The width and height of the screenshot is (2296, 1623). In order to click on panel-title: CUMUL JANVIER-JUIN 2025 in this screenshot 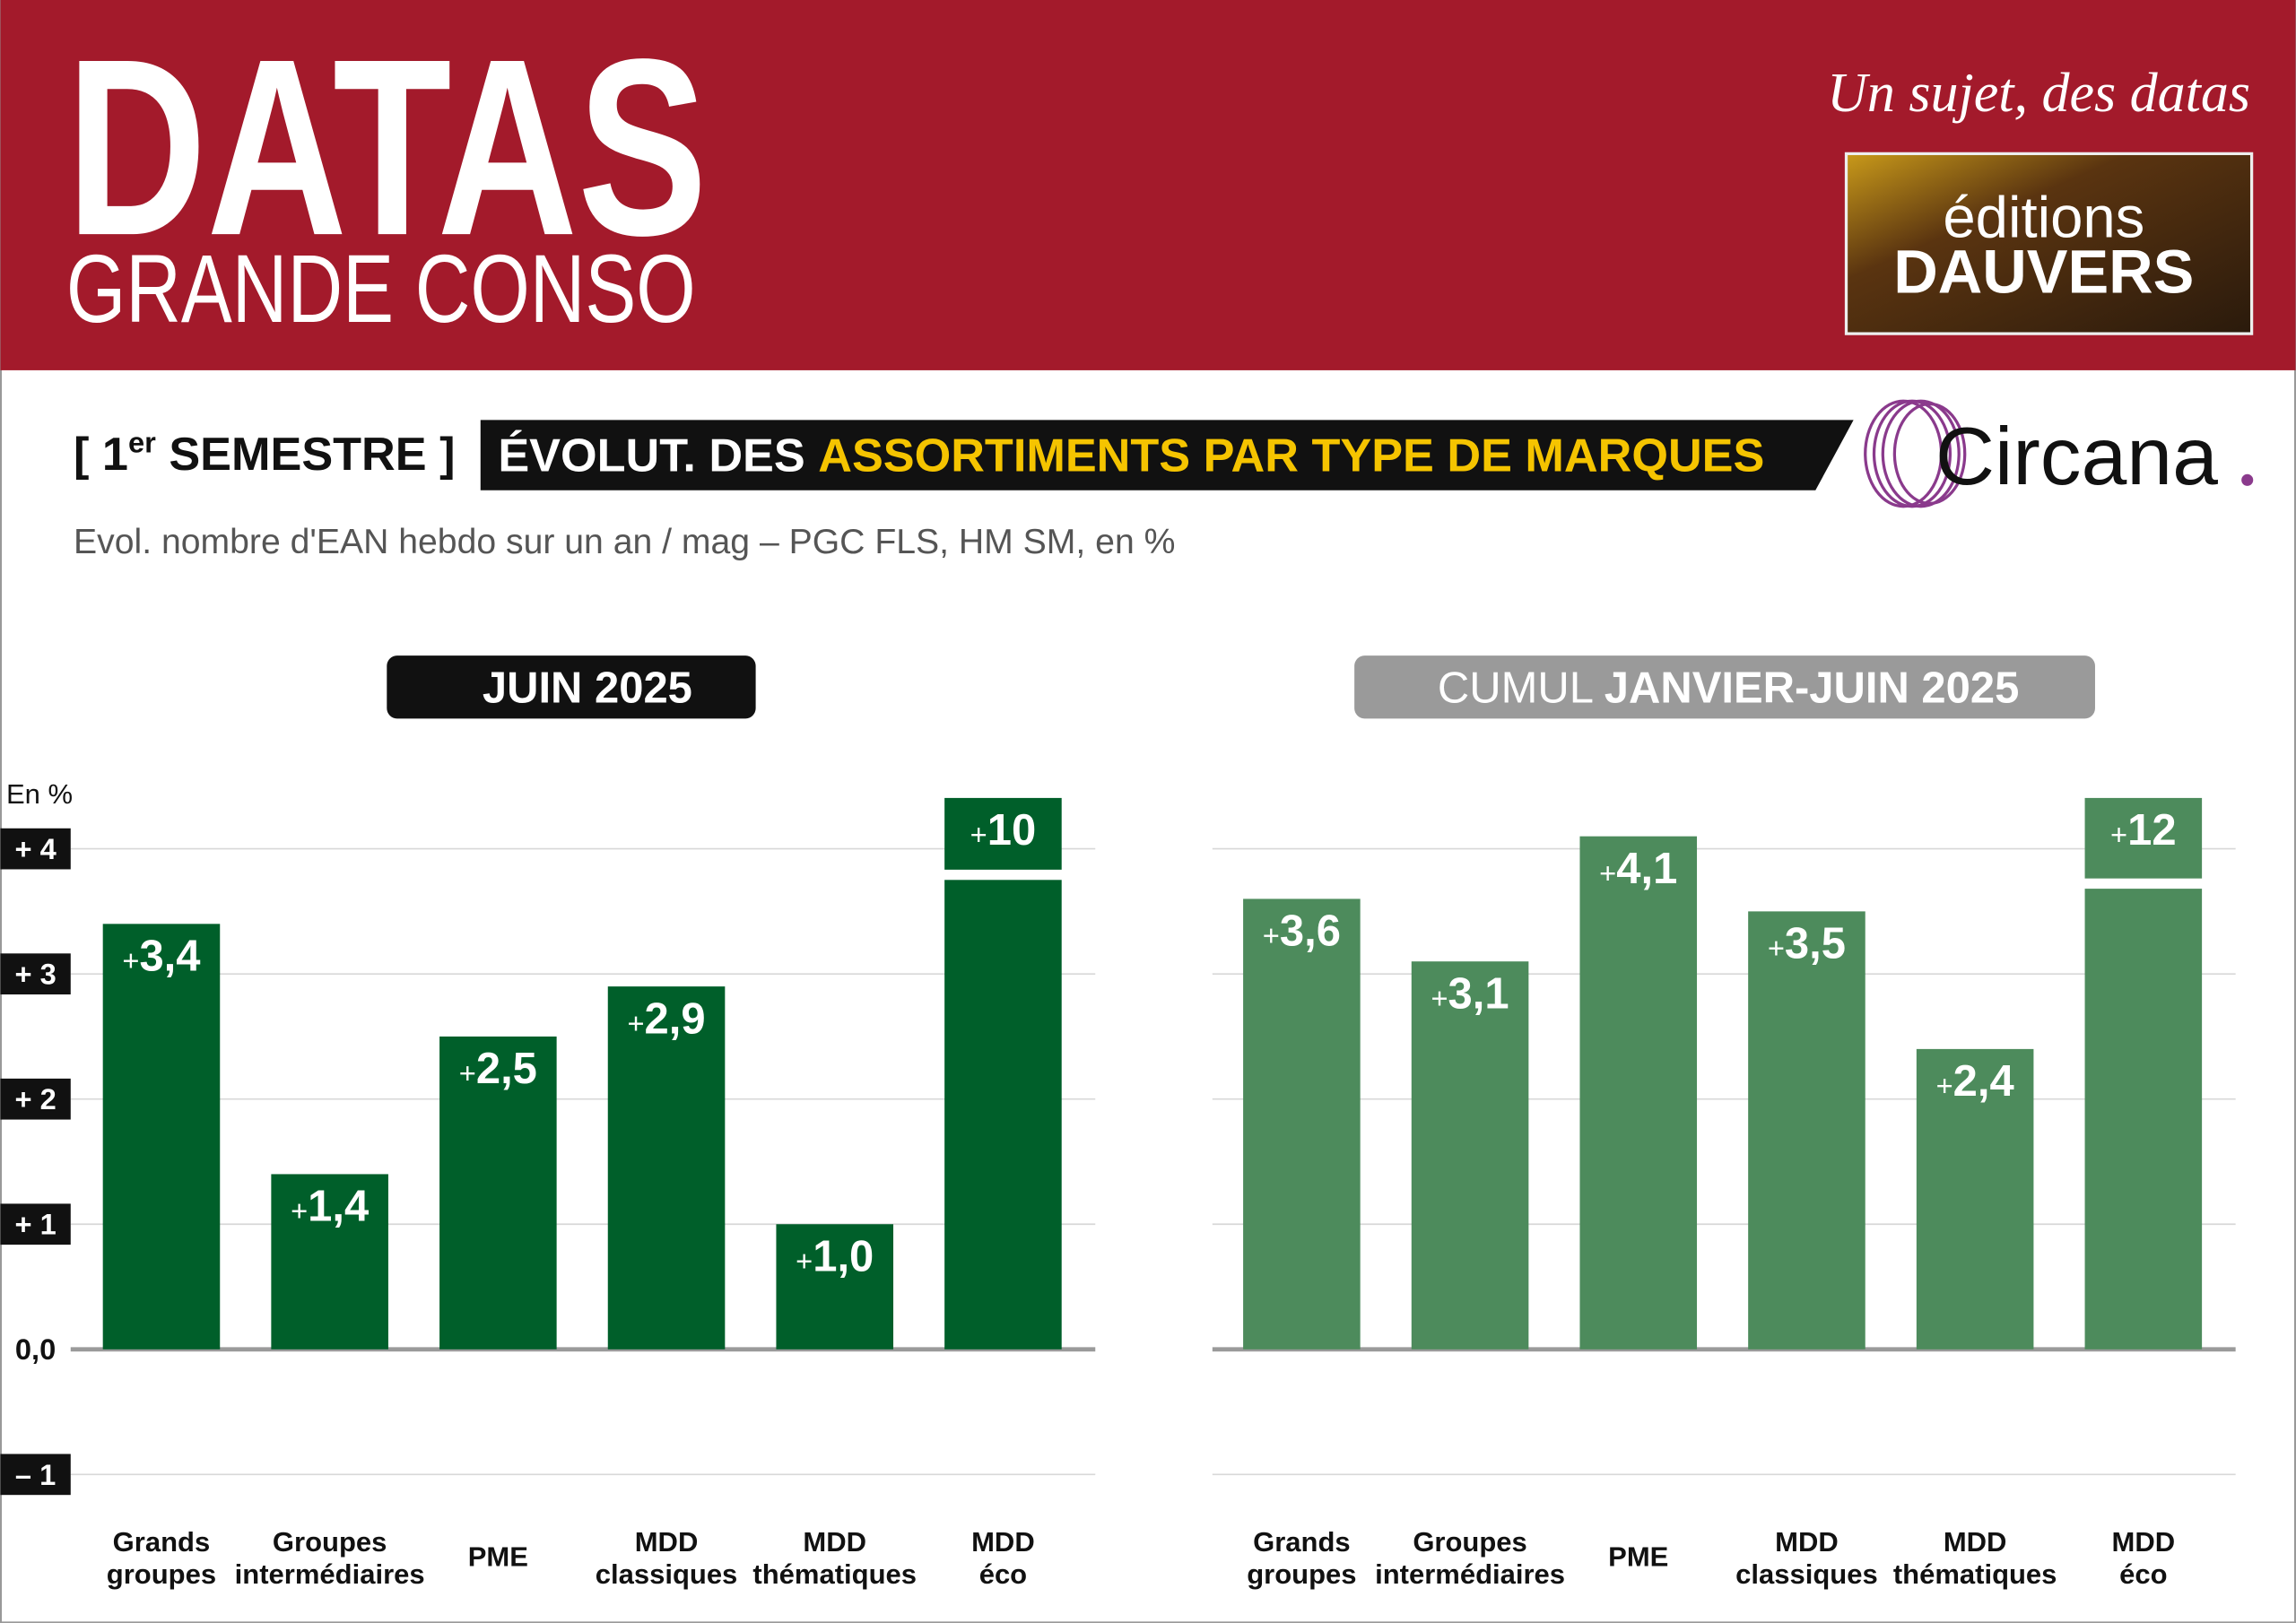, I will do `click(1728, 688)`.